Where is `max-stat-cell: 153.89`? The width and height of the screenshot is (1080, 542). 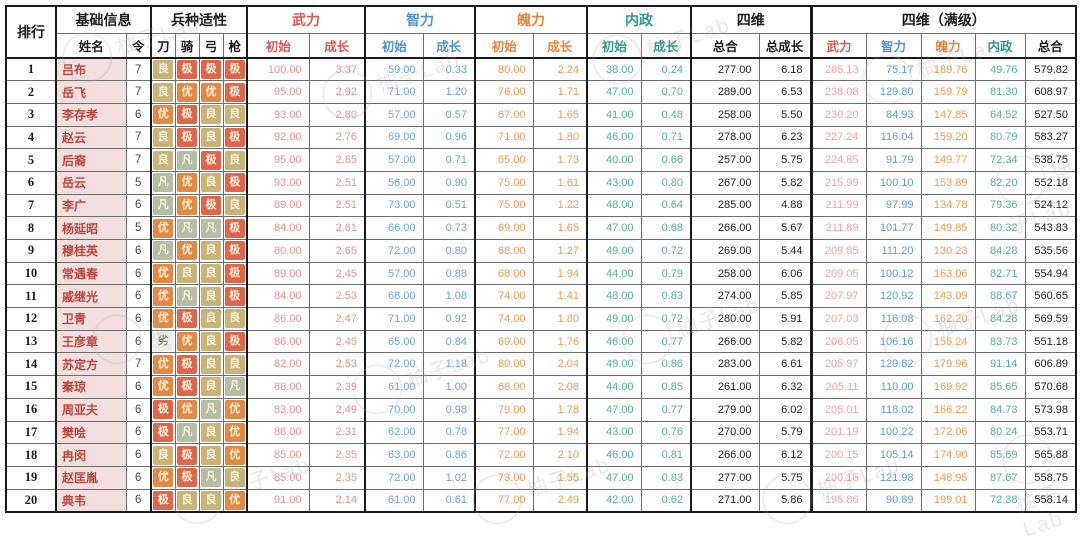 max-stat-cell: 153.89 is located at coordinates (948, 182).